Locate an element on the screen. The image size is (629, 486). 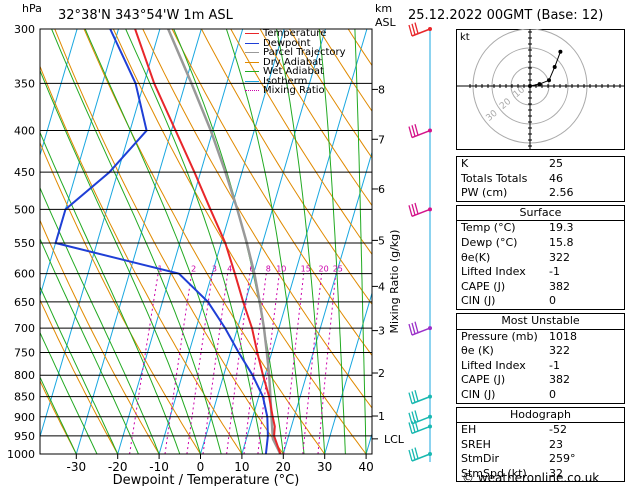
index-row: CIN (J) 0 is located at coordinates (540, 301).